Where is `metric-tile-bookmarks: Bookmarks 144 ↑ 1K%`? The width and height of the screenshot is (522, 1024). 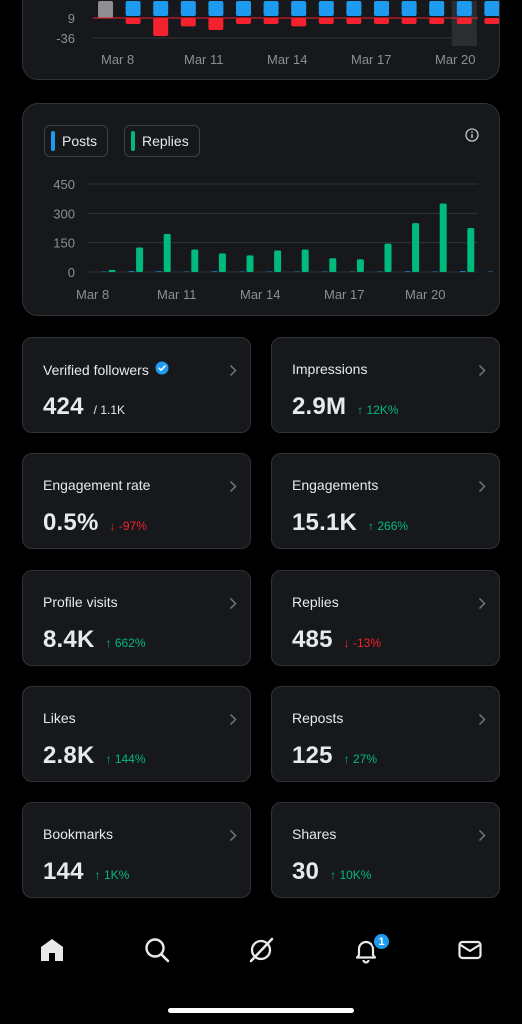
metric-tile-bookmarks: Bookmarks 144 ↑ 1K% is located at coordinates (136, 850).